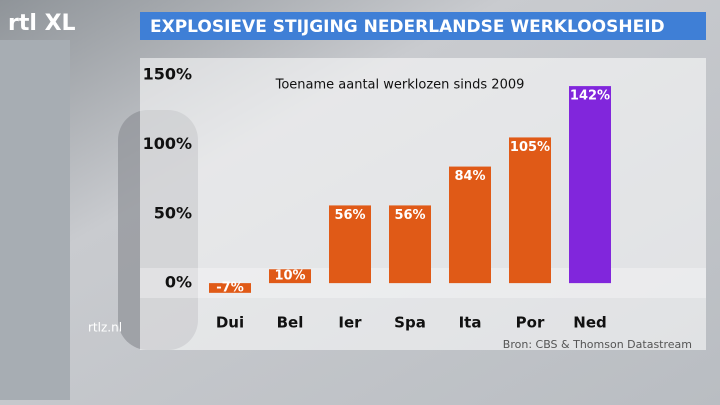 Image resolution: width=720 pixels, height=405 pixels. What do you see at coordinates (178, 282) in the screenshot?
I see `y-tick-label: 0%` at bounding box center [178, 282].